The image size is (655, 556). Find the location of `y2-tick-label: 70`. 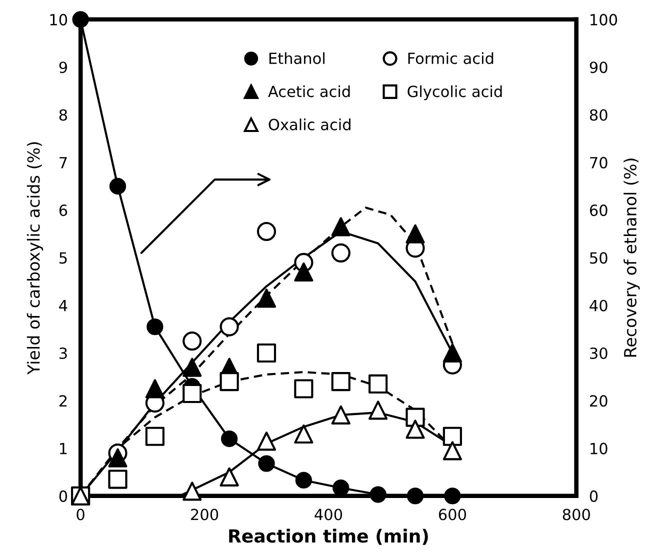

y2-tick-label: 70 is located at coordinates (599, 162).